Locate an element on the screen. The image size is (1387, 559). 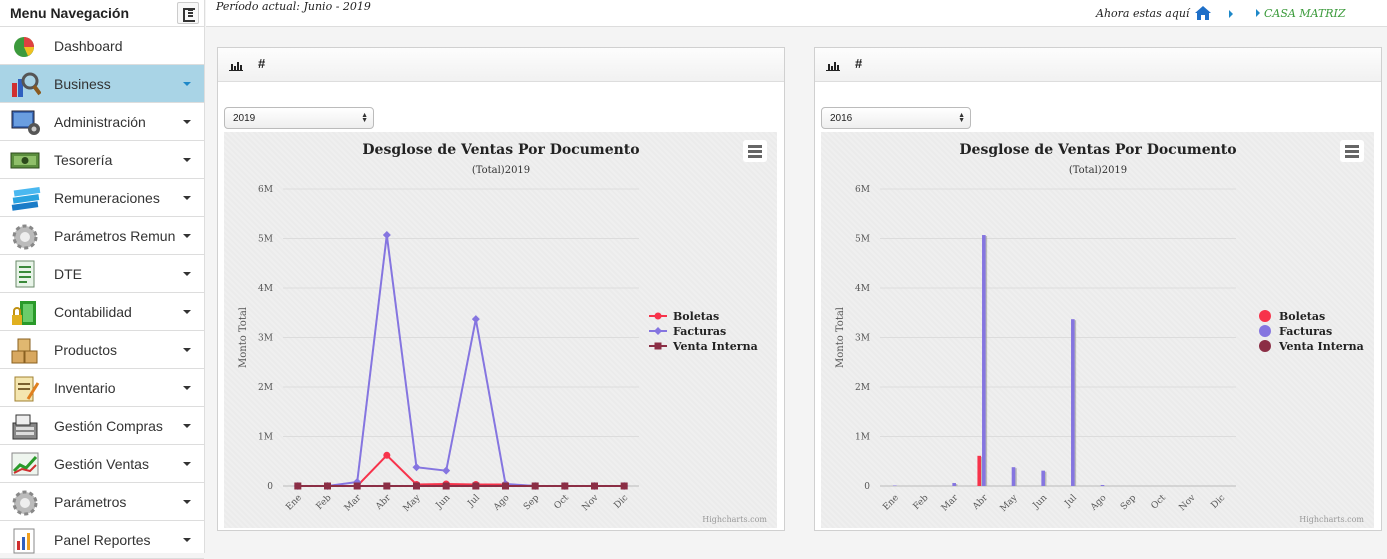
x-tick-label: Sep is located at coordinates (531, 502).